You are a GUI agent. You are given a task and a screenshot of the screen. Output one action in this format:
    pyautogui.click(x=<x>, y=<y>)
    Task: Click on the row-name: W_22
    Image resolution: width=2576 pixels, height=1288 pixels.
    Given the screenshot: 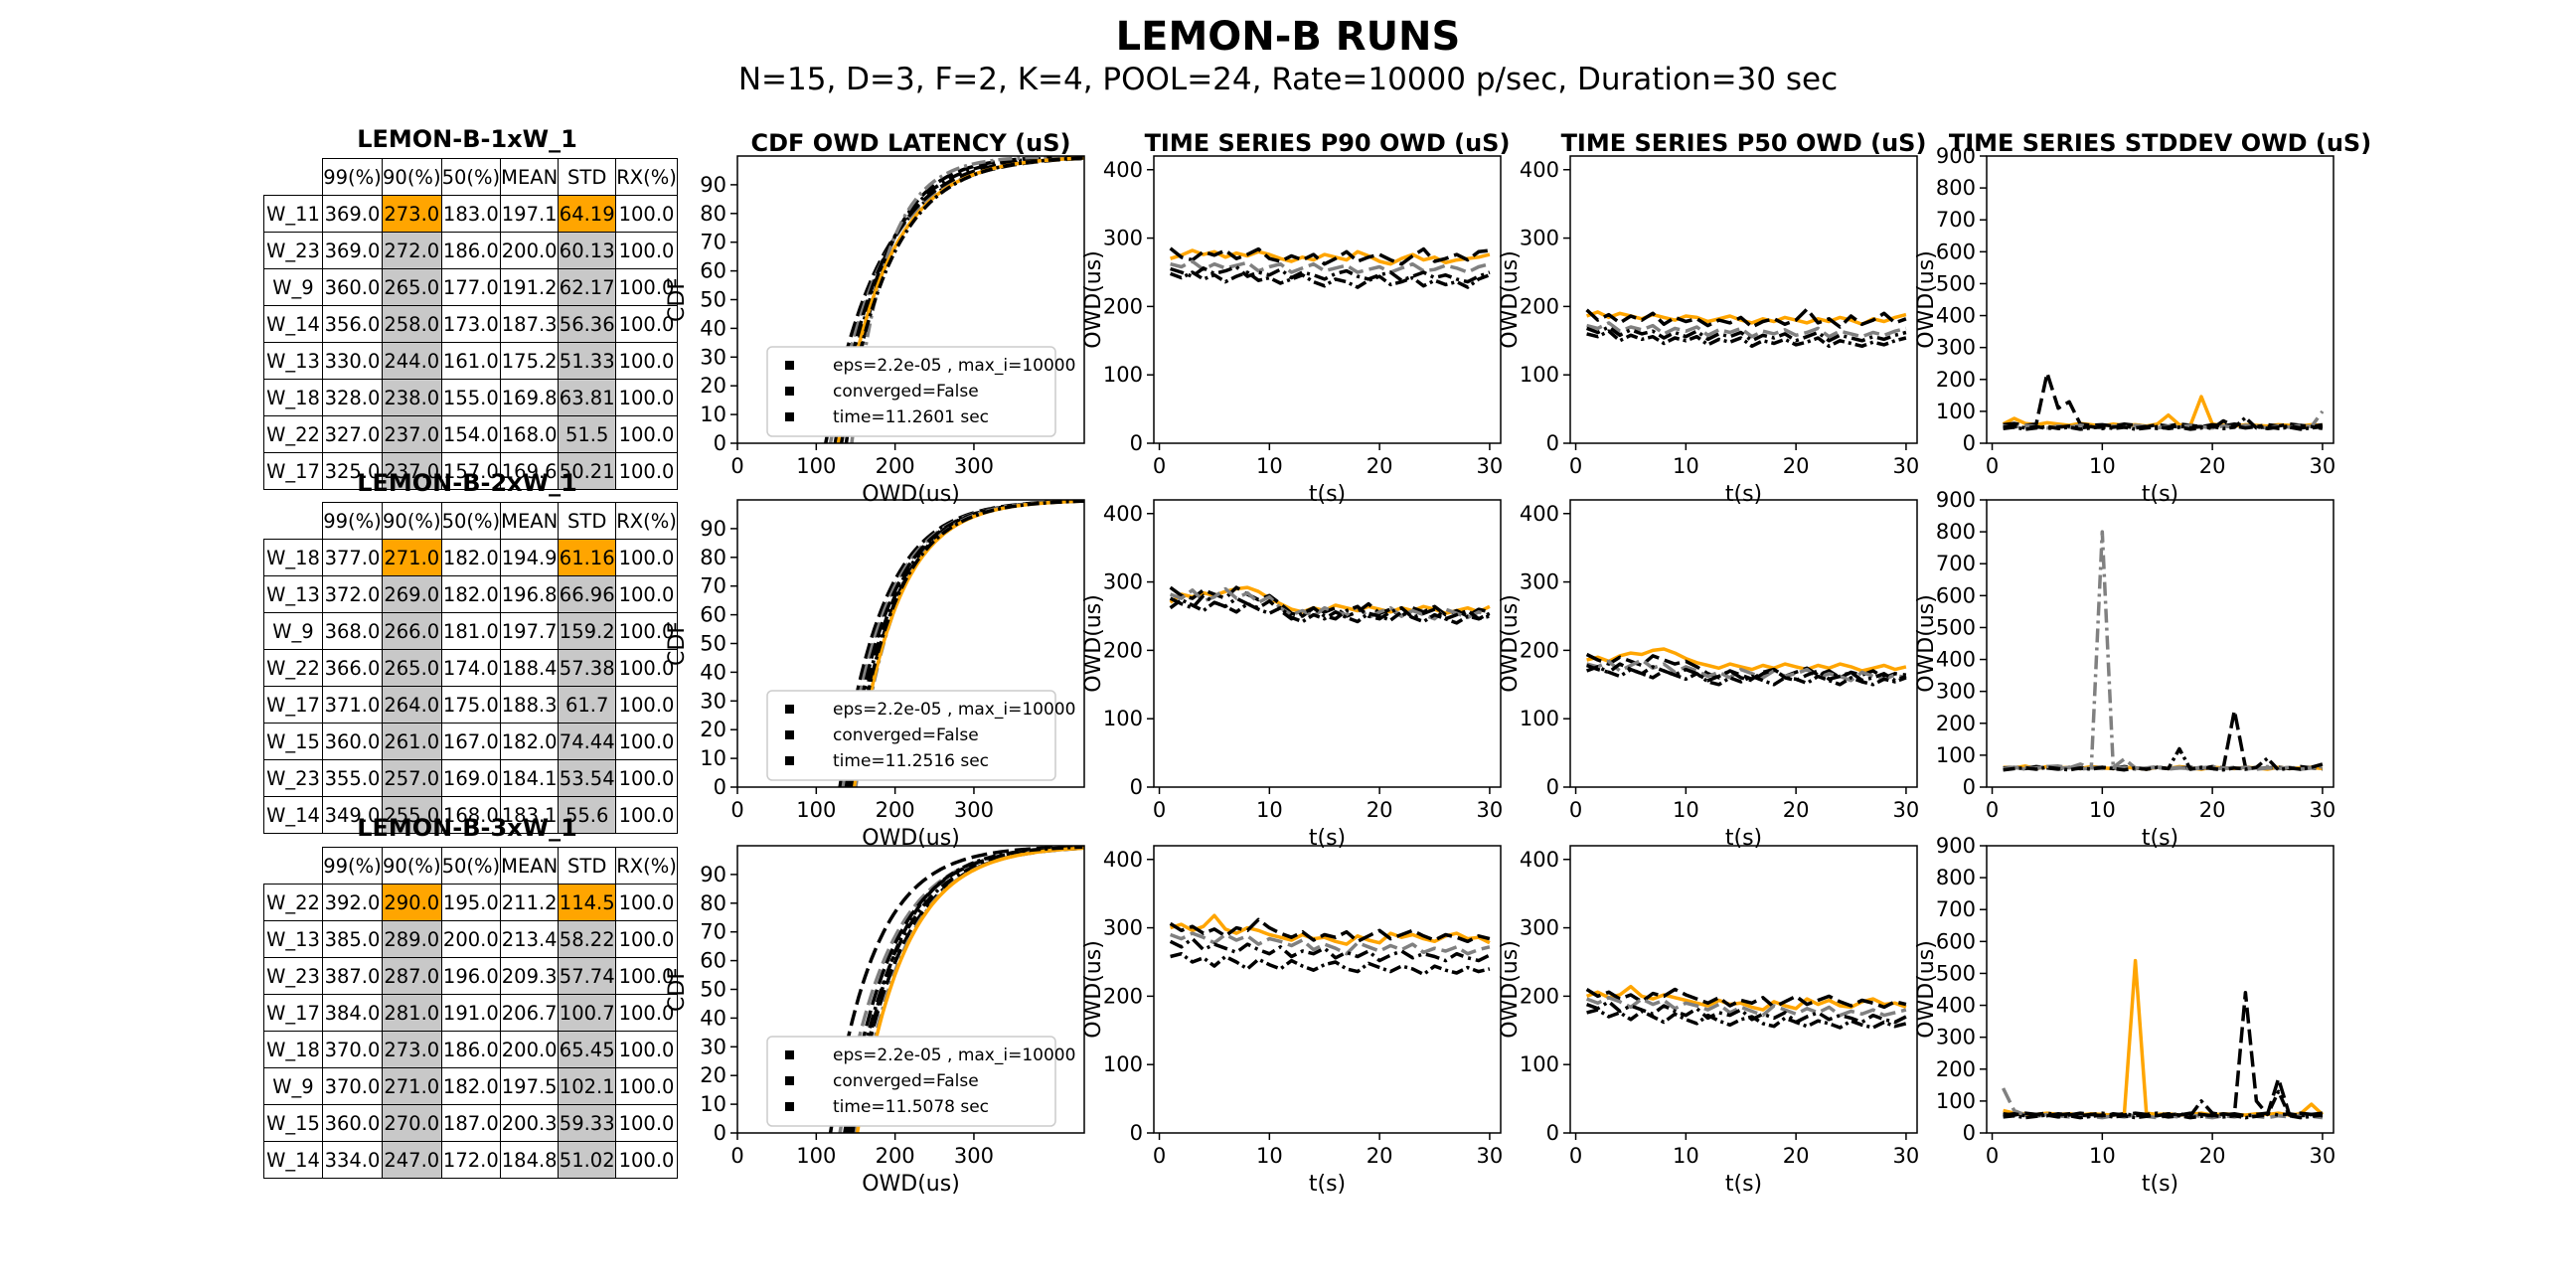 What is the action you would take?
    pyautogui.click(x=293, y=902)
    